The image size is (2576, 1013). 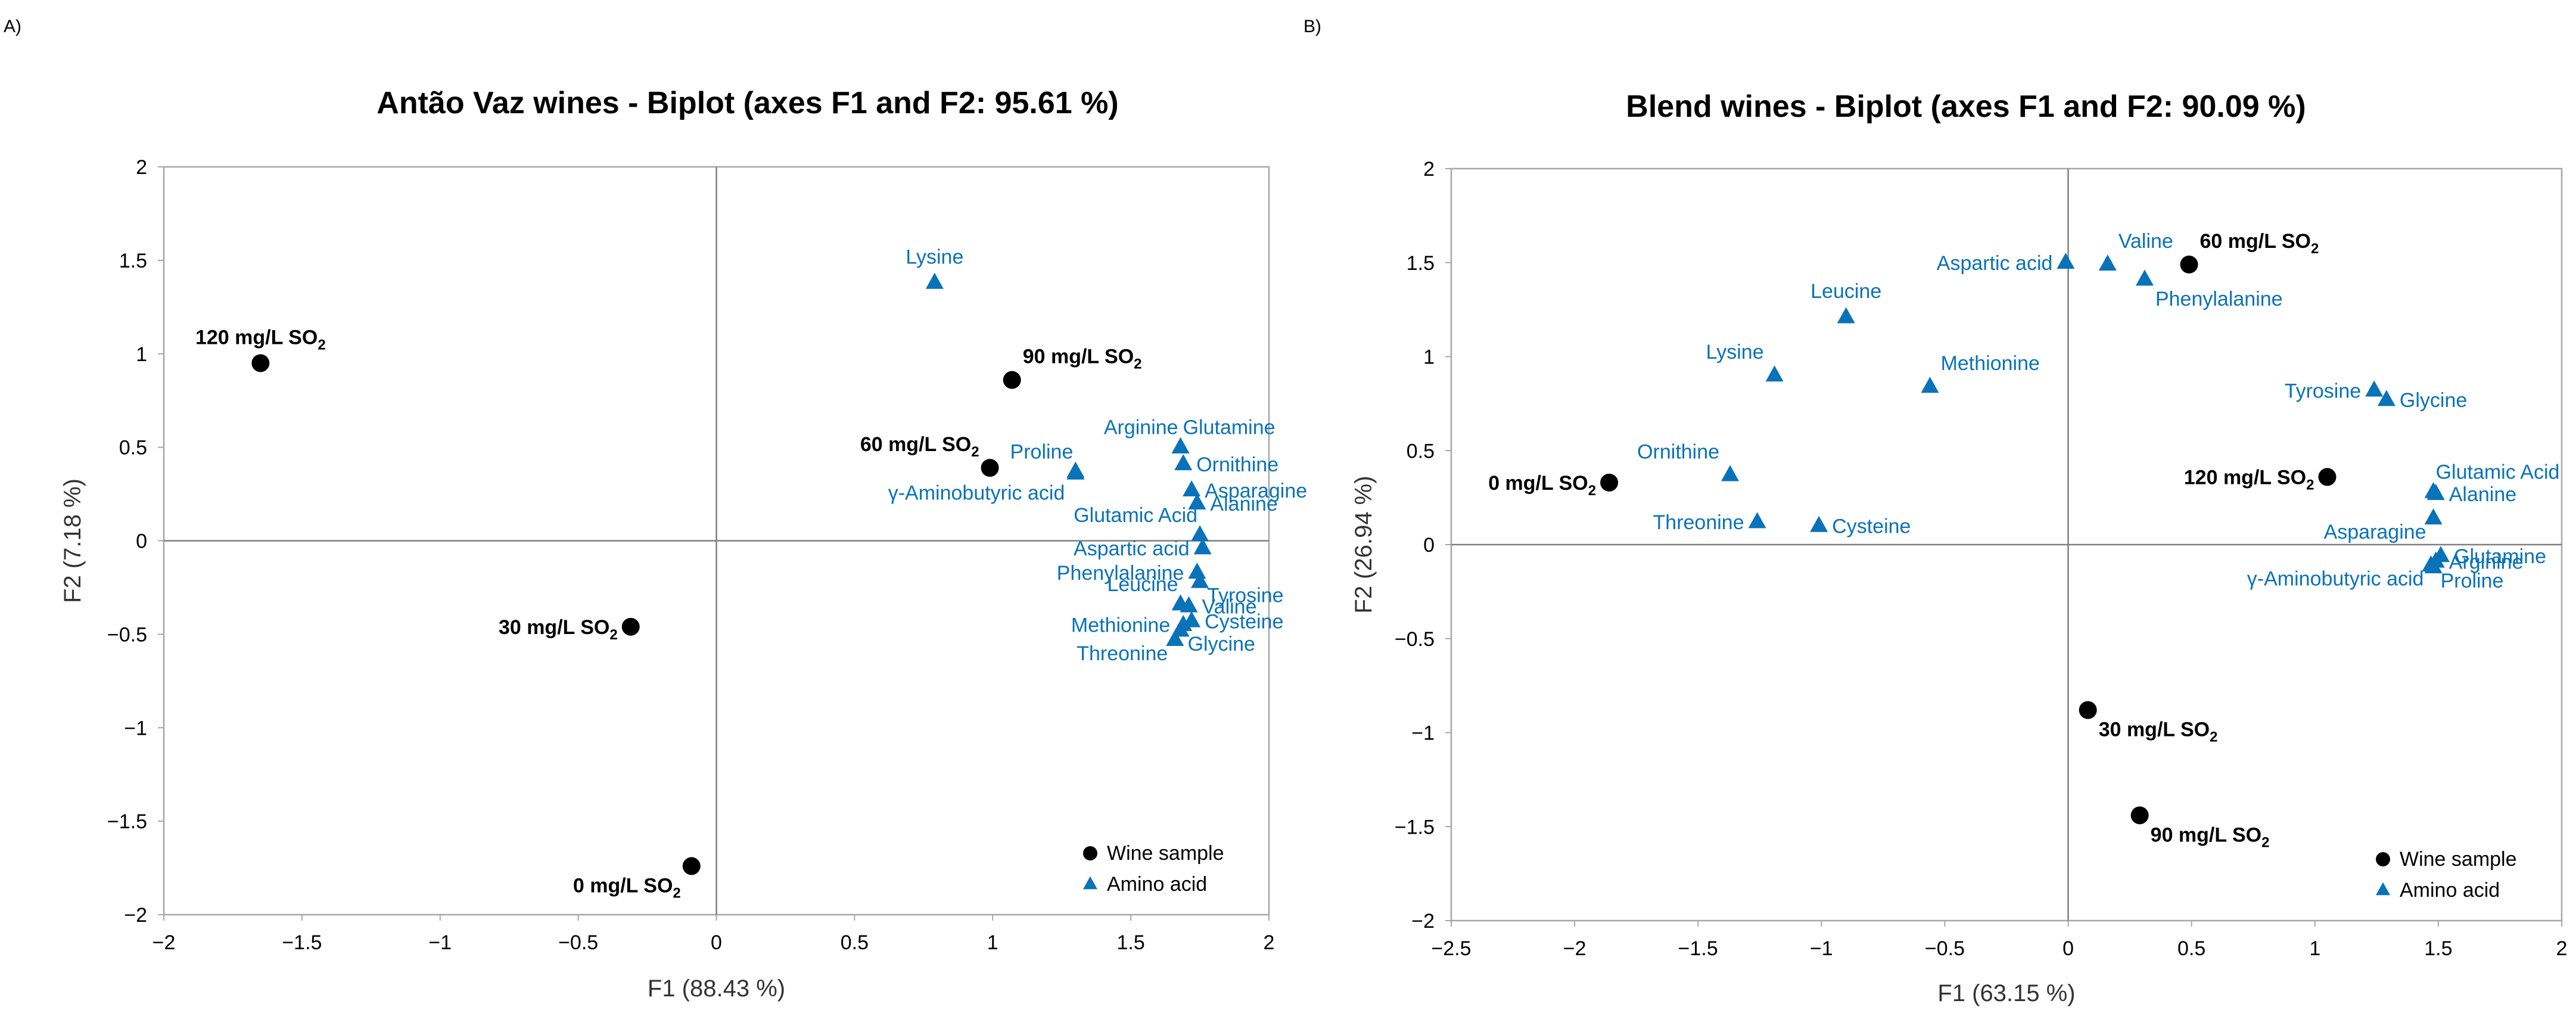 I want to click on x-tick-label: 0, so click(x=2068, y=948).